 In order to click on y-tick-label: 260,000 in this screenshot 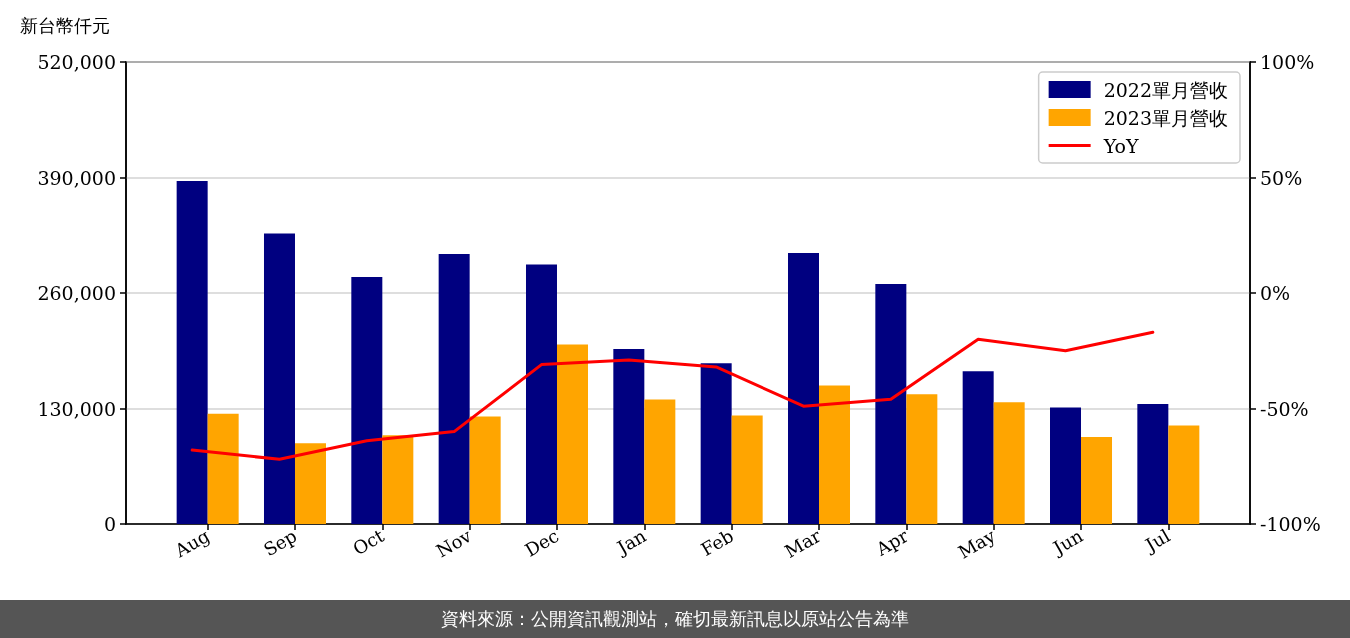, I will do `click(76, 293)`.